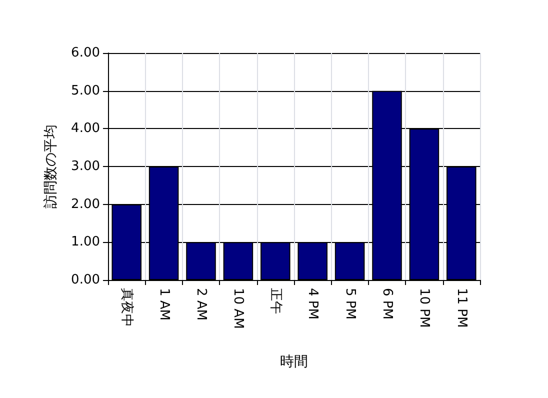  What do you see at coordinates (201, 304) in the screenshot?
I see `x-tick-label: 2 AM` at bounding box center [201, 304].